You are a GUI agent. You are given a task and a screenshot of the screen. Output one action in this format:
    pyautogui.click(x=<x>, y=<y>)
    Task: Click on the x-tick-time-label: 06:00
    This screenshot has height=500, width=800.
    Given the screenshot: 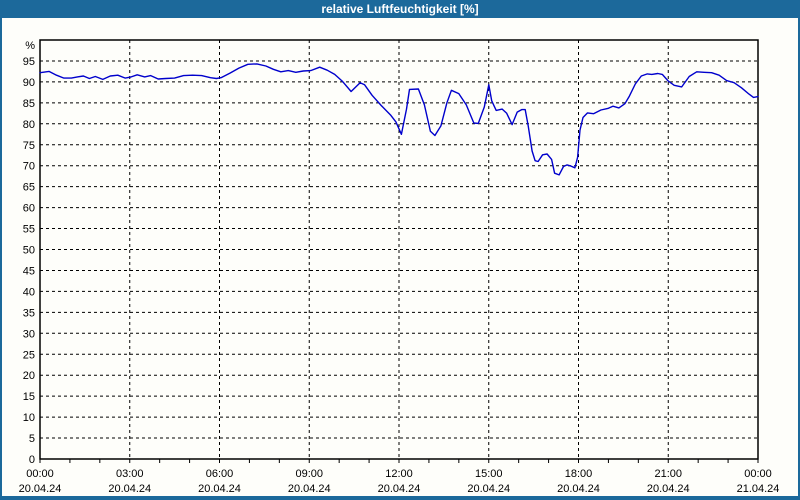 What is the action you would take?
    pyautogui.click(x=220, y=474)
    